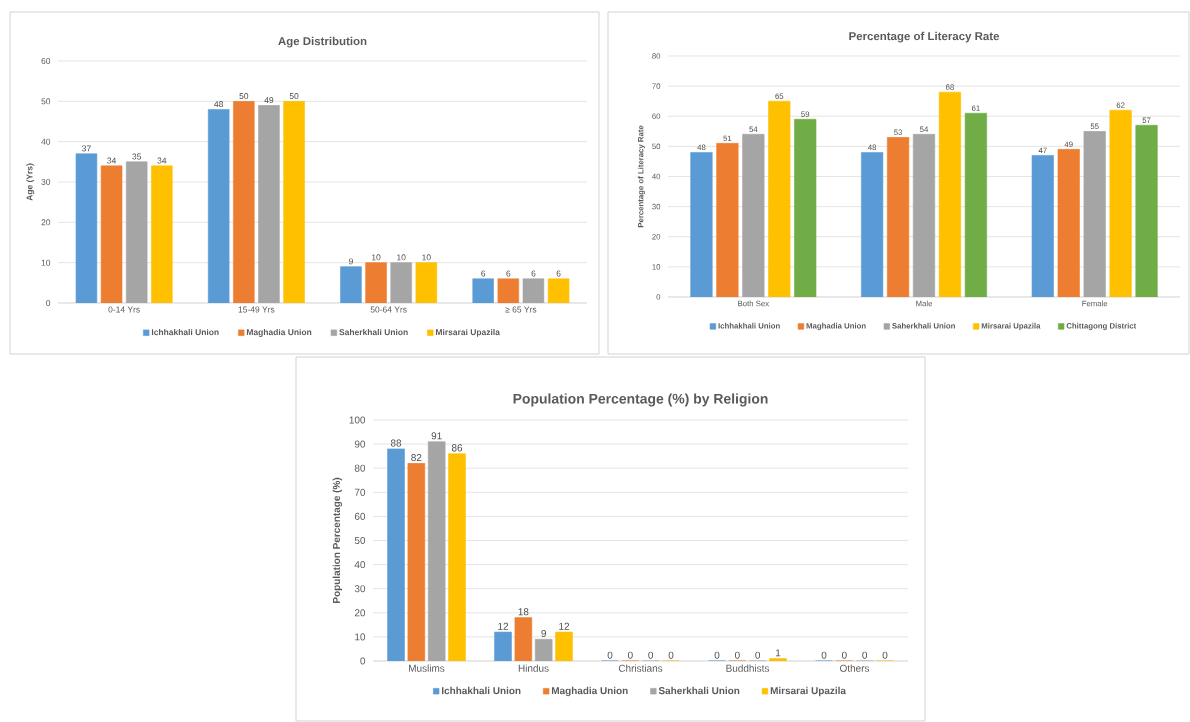 Image resolution: width=1190 pixels, height=722 pixels. I want to click on data-label: 49, so click(269, 100).